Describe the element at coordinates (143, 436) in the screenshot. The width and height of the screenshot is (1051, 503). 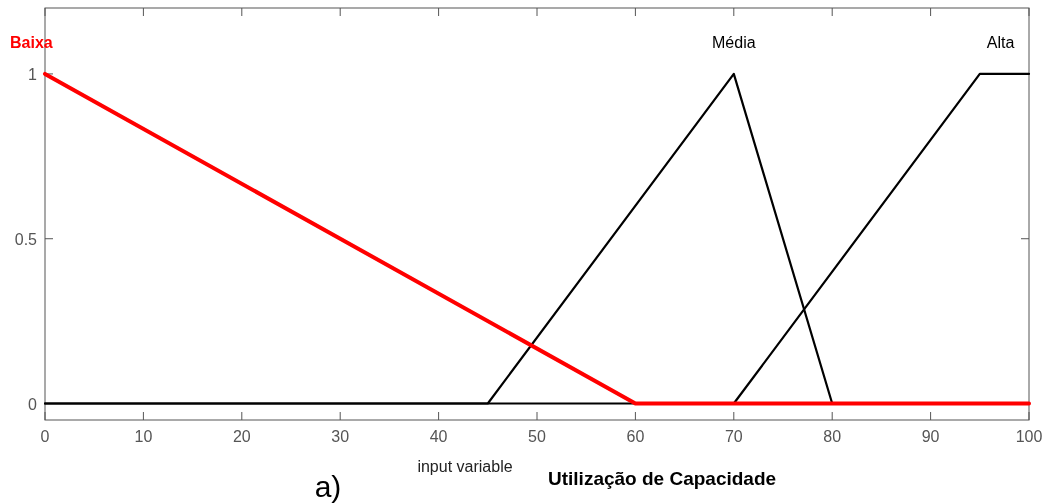
I see `x-tick-label: 10` at that location.